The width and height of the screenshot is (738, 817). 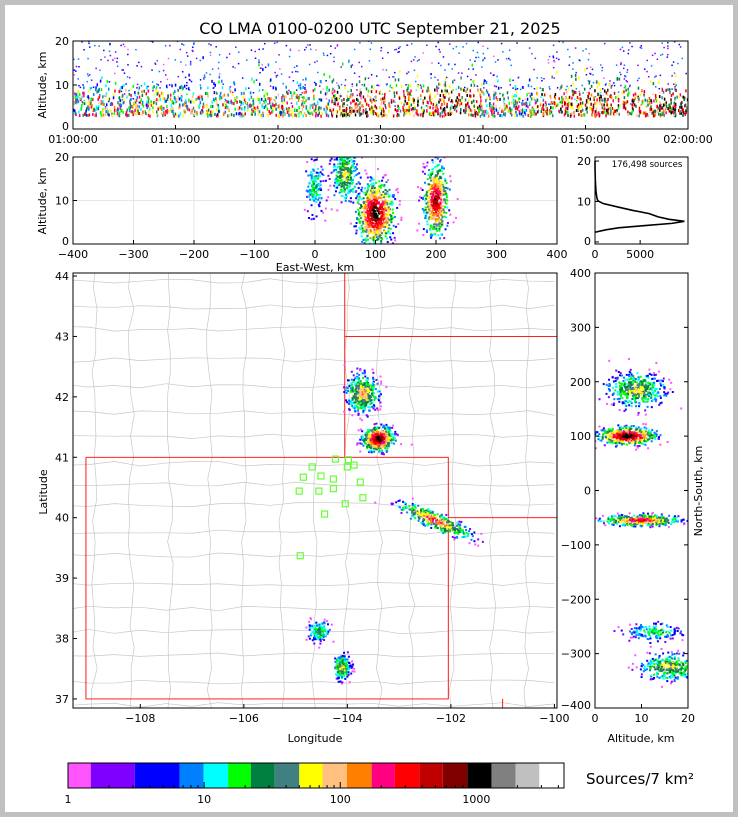 What do you see at coordinates (175, 139) in the screenshot?
I see `x-tick-label: 01:10:00` at bounding box center [175, 139].